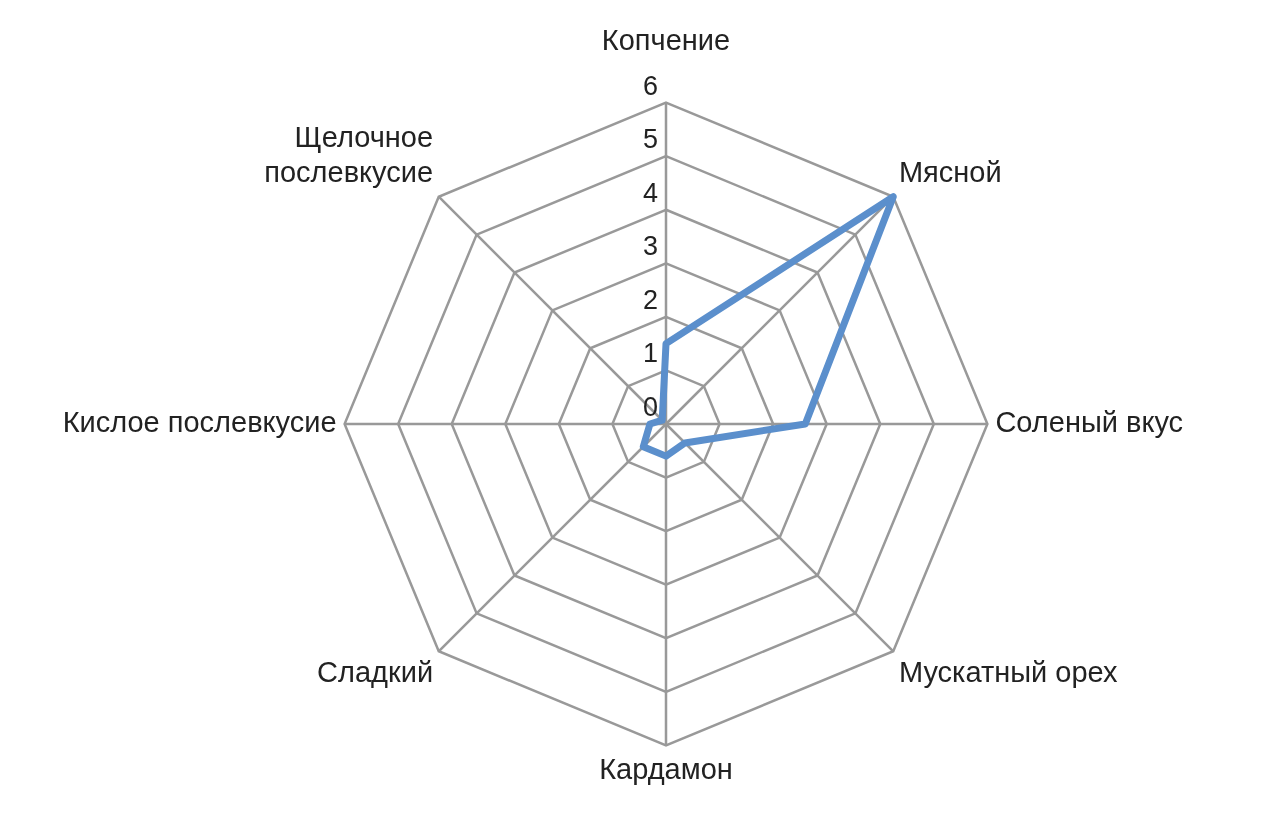  What do you see at coordinates (950, 171) in the screenshot?
I see `spoke-label: Мясной` at bounding box center [950, 171].